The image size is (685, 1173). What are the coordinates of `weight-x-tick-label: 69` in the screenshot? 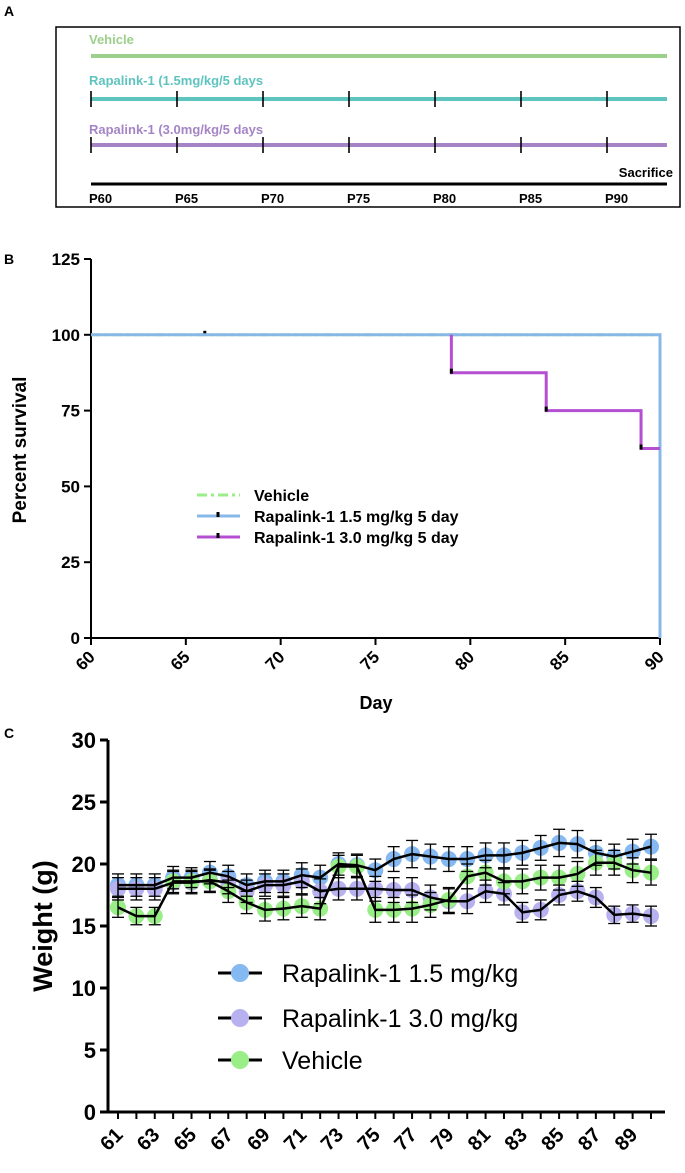 It's located at (258, 1139).